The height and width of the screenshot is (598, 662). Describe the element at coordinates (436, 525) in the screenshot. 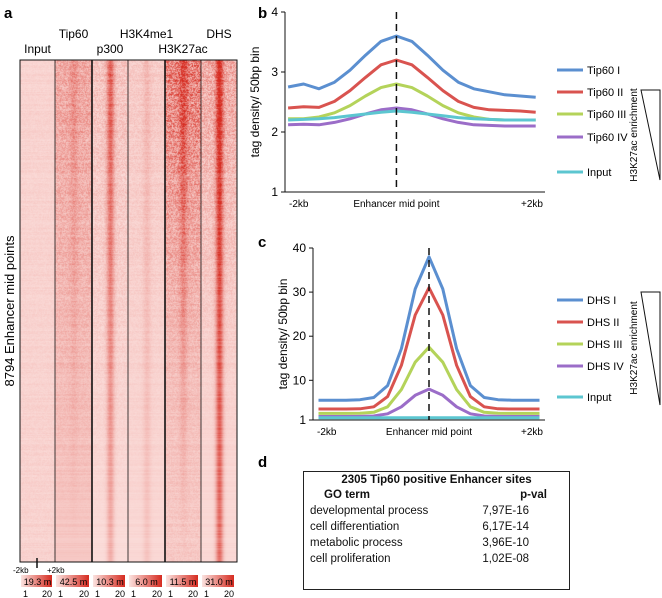

I see `go-table-row: cell differentiation 6,17E-14` at that location.